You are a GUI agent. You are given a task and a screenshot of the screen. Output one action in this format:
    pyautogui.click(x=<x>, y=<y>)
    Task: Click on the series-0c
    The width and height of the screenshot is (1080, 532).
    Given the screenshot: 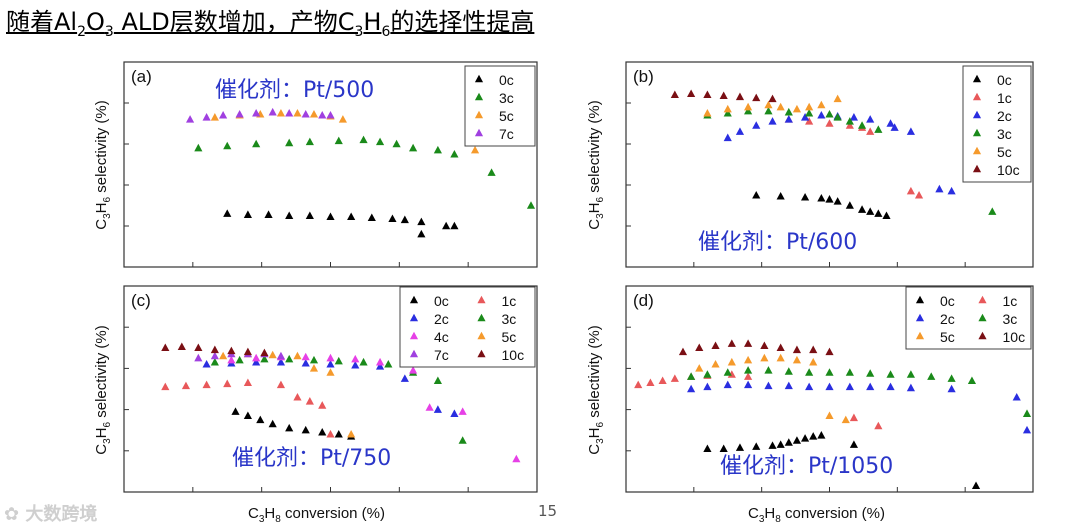 What is the action you would take?
    pyautogui.click(x=293, y=423)
    